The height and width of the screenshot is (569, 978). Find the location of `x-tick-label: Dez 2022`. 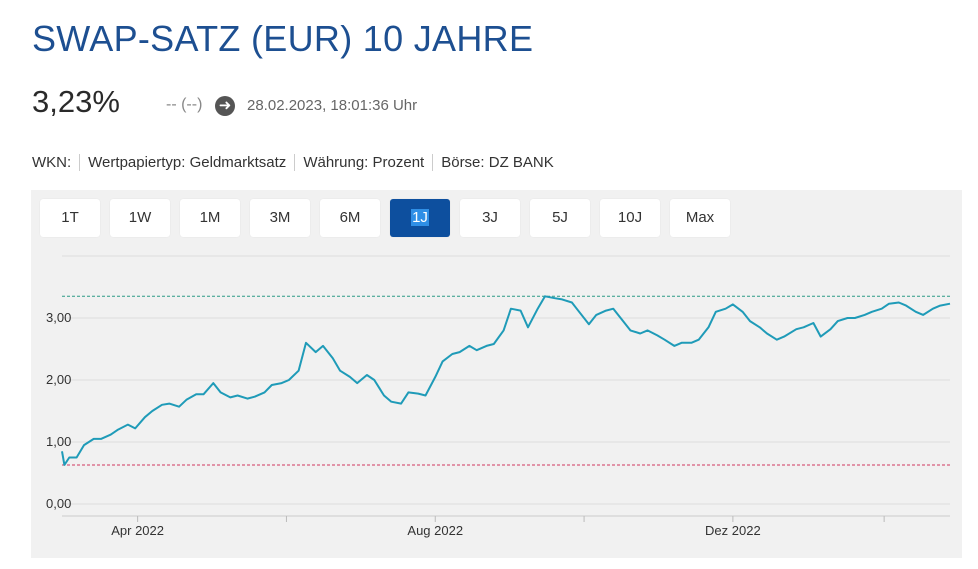

x-tick-label: Dez 2022 is located at coordinates (733, 530).